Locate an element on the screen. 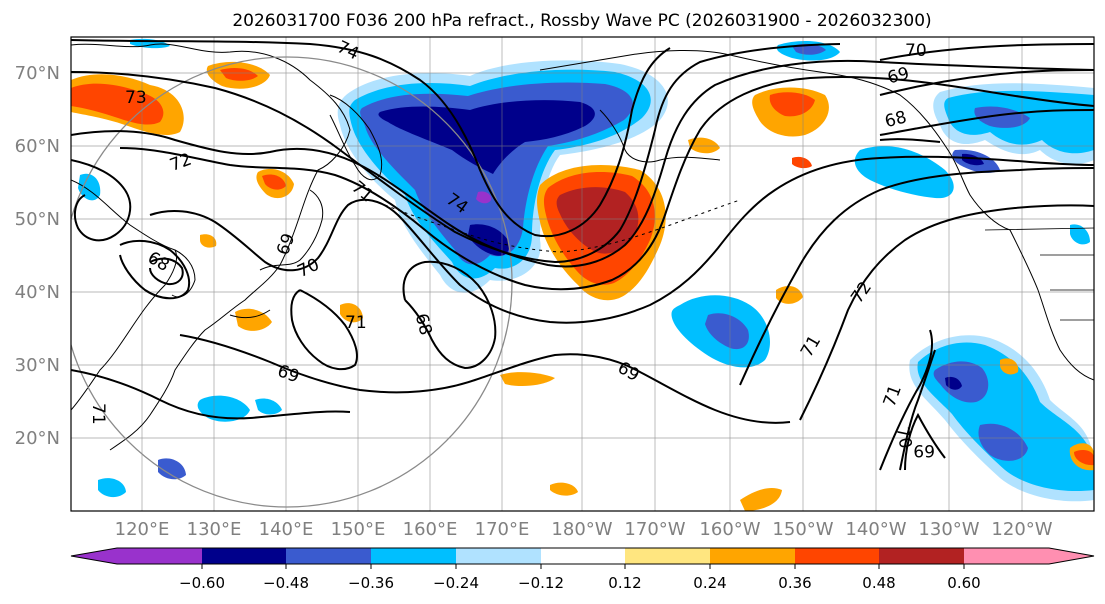 Image resolution: width=1105 pixels, height=604 pixels. fill-pos-ridge-dark is located at coordinates (597, 220).